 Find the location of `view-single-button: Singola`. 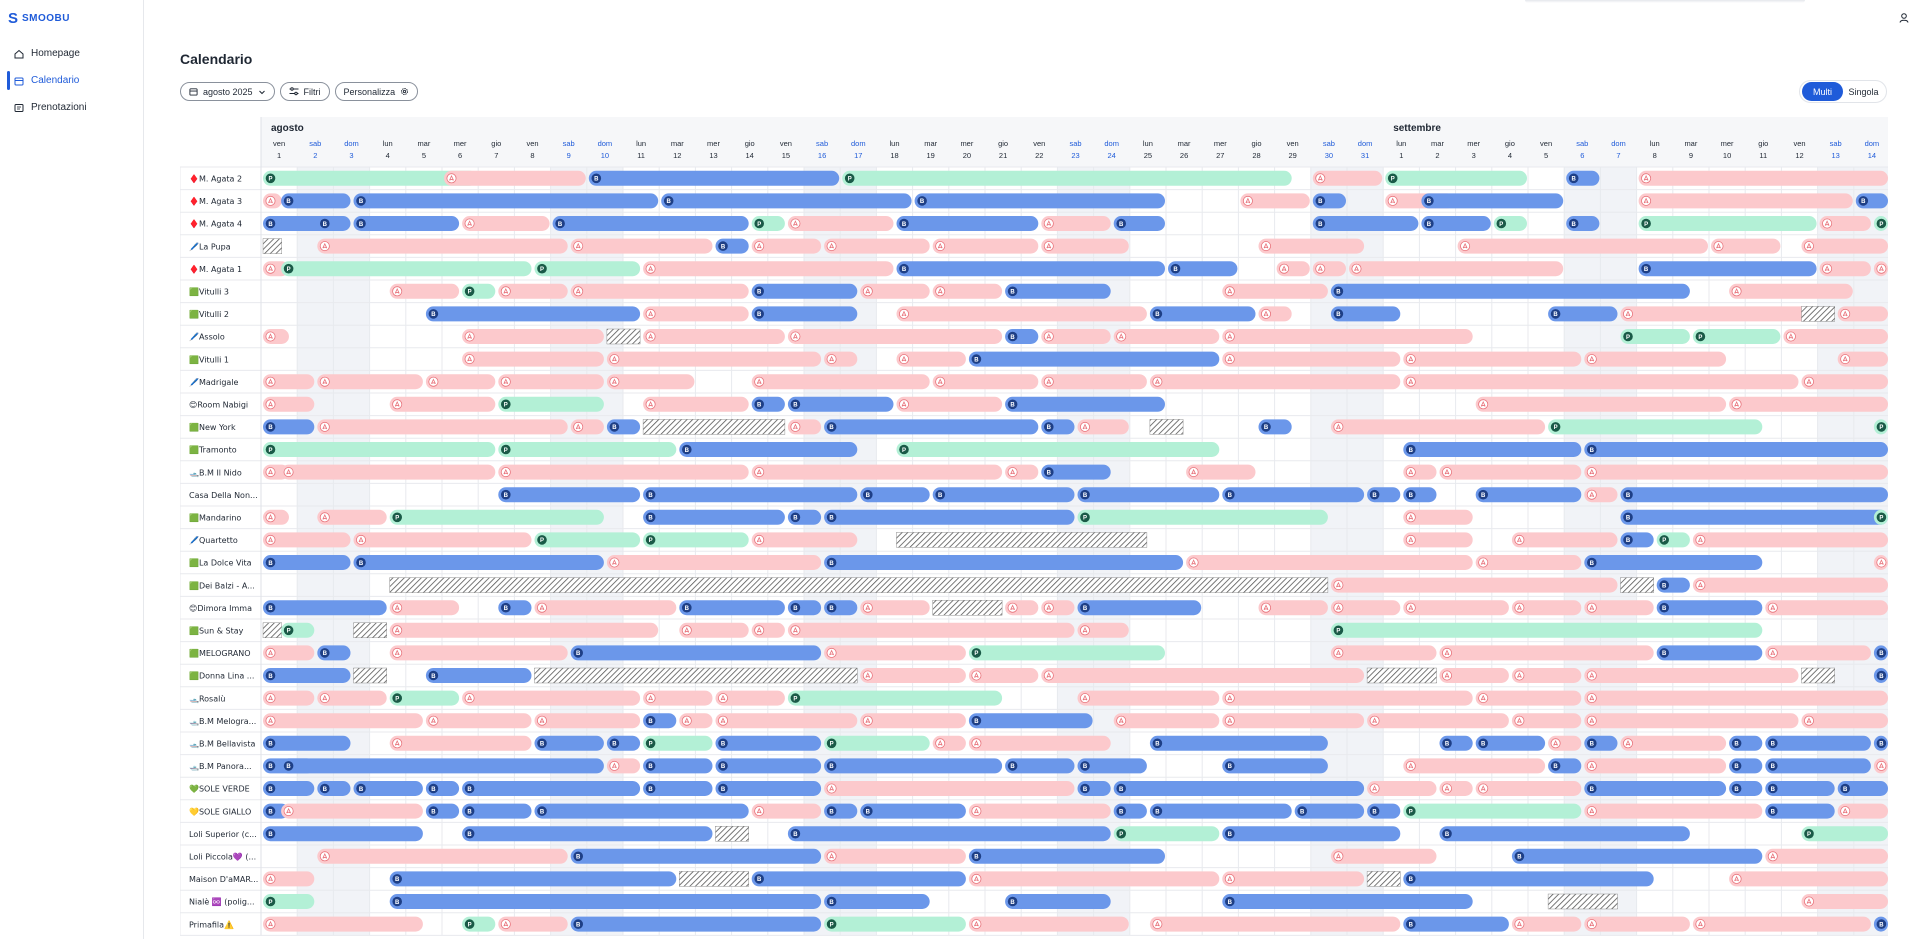

view-single-button: Singola is located at coordinates (1863, 91).